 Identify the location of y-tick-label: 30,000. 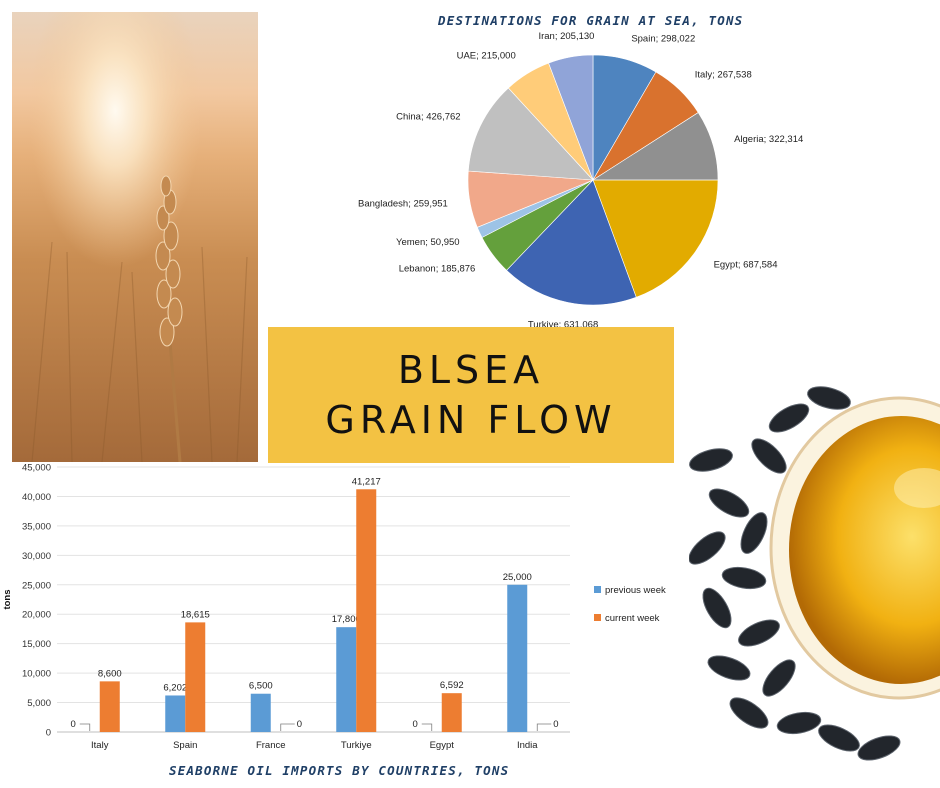
(36, 556).